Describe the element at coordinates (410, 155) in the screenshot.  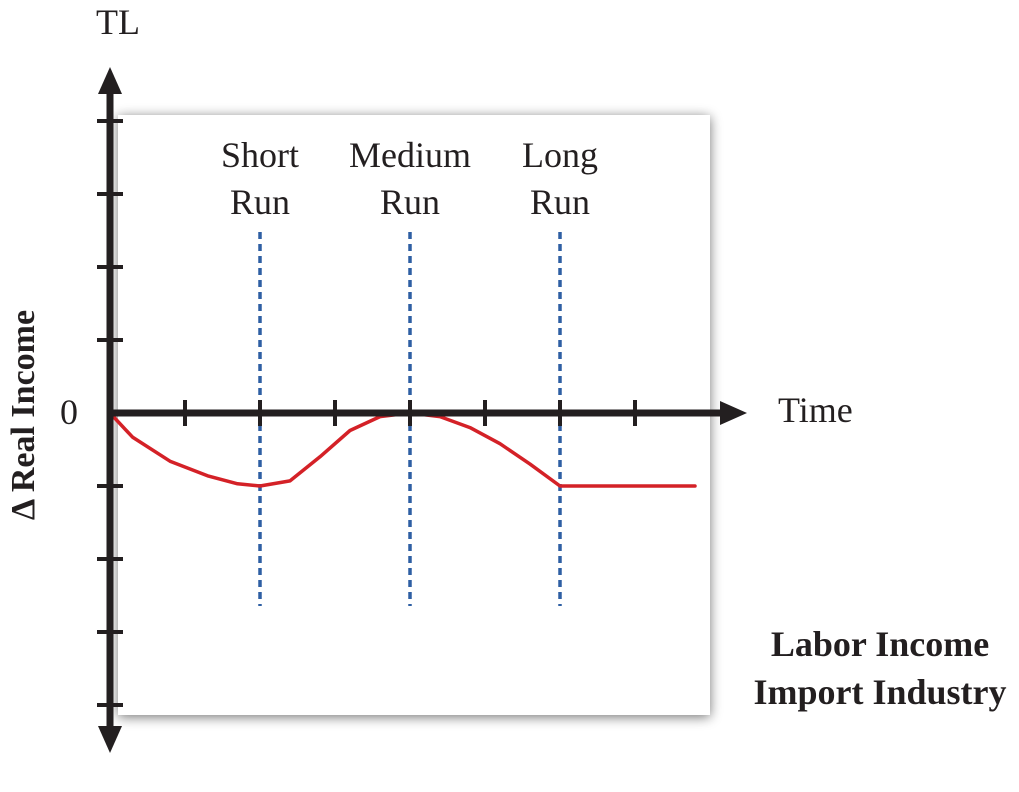
I see `period-label-line1: Medium` at that location.